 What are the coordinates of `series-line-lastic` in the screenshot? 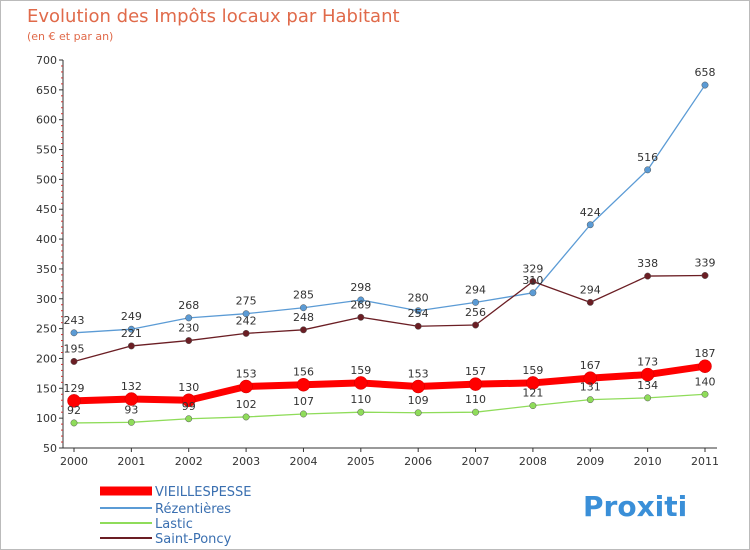 It's located at (389, 408).